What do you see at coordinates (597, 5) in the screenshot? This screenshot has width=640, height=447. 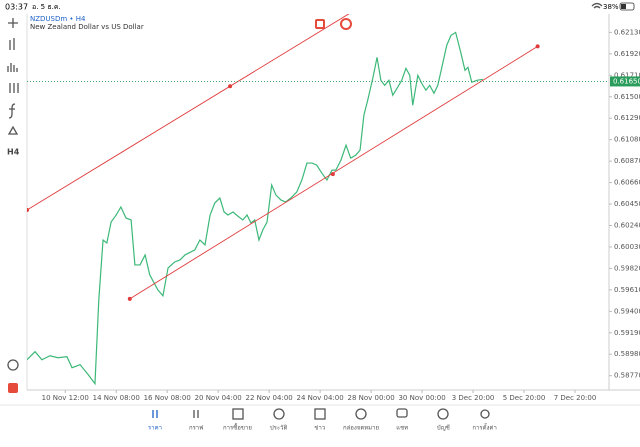 I see `wifi-icon` at bounding box center [597, 5].